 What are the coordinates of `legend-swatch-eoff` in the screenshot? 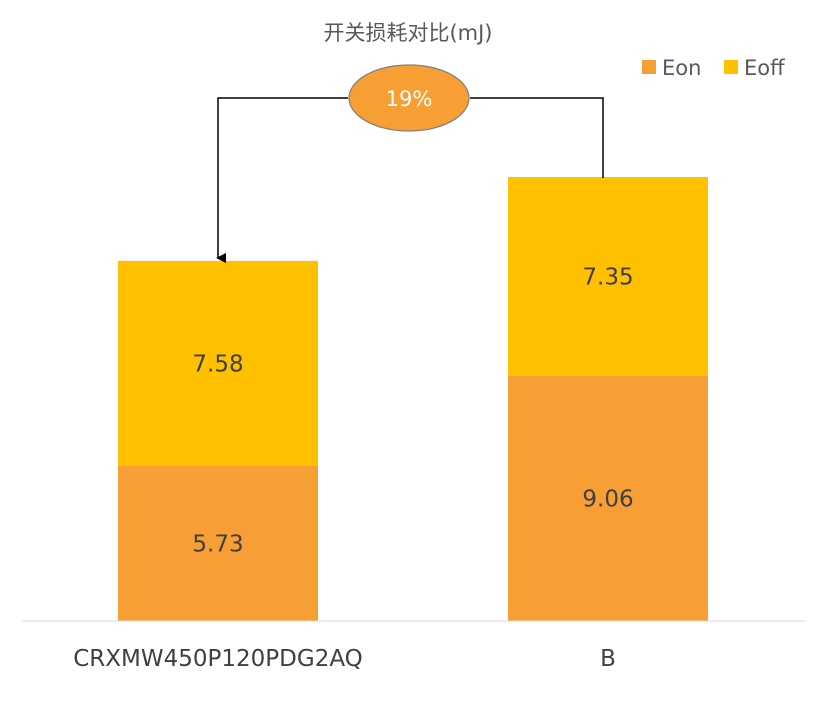 It's located at (731, 67).